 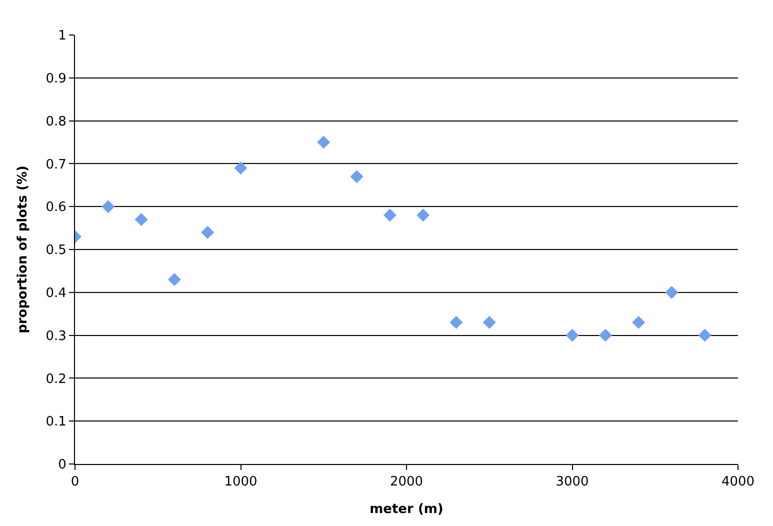 I want to click on y-tick-label: 0, so click(x=62, y=465).